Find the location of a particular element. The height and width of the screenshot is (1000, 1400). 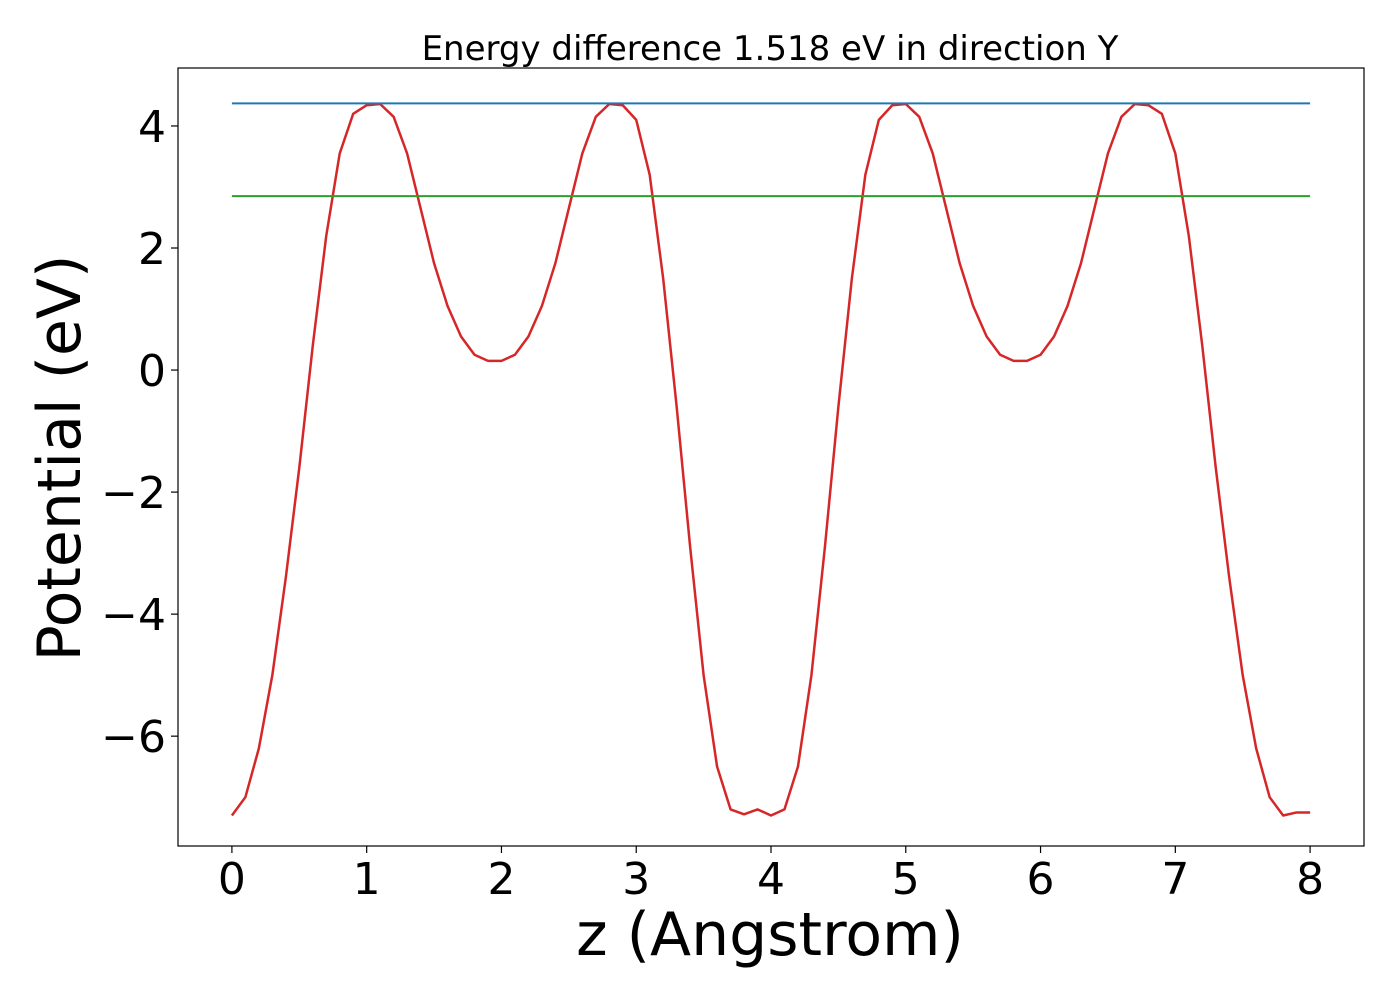

y-tick-label: 2 is located at coordinates (152, 249).